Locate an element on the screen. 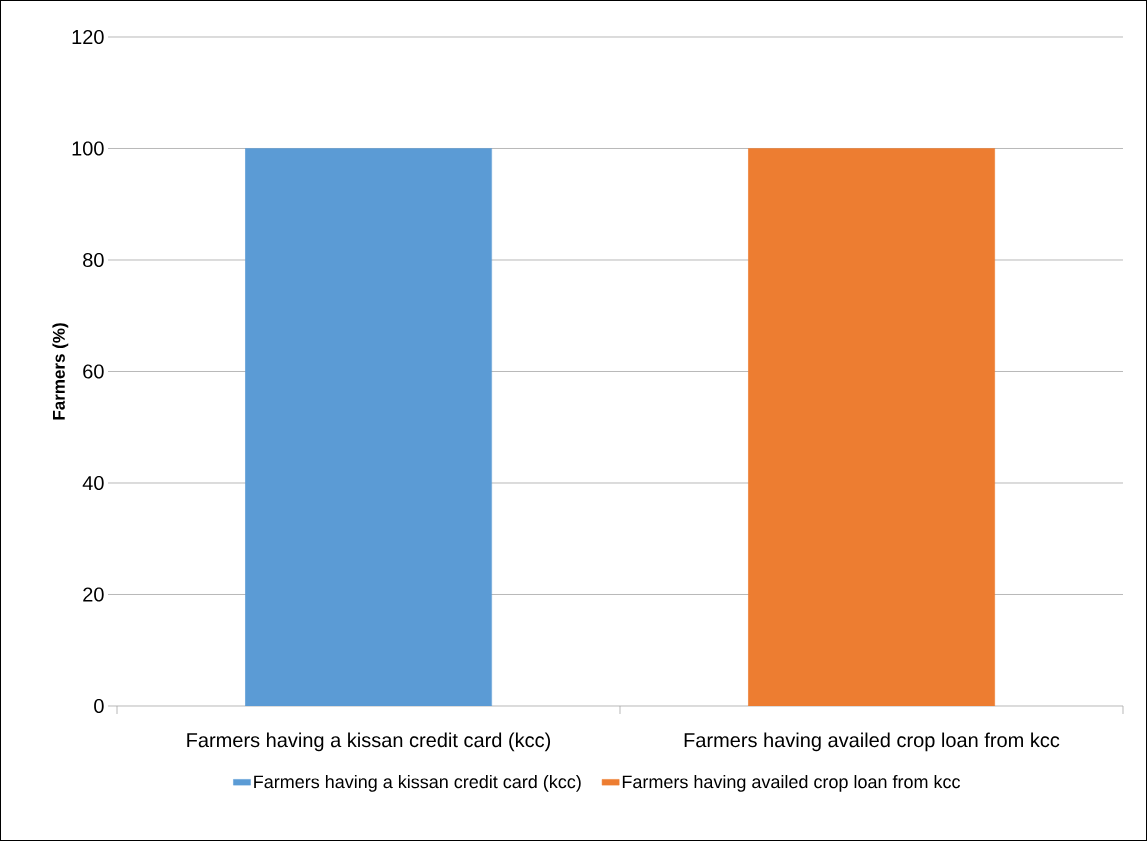 This screenshot has width=1147, height=841. y-tick-label: 80 is located at coordinates (93, 260).